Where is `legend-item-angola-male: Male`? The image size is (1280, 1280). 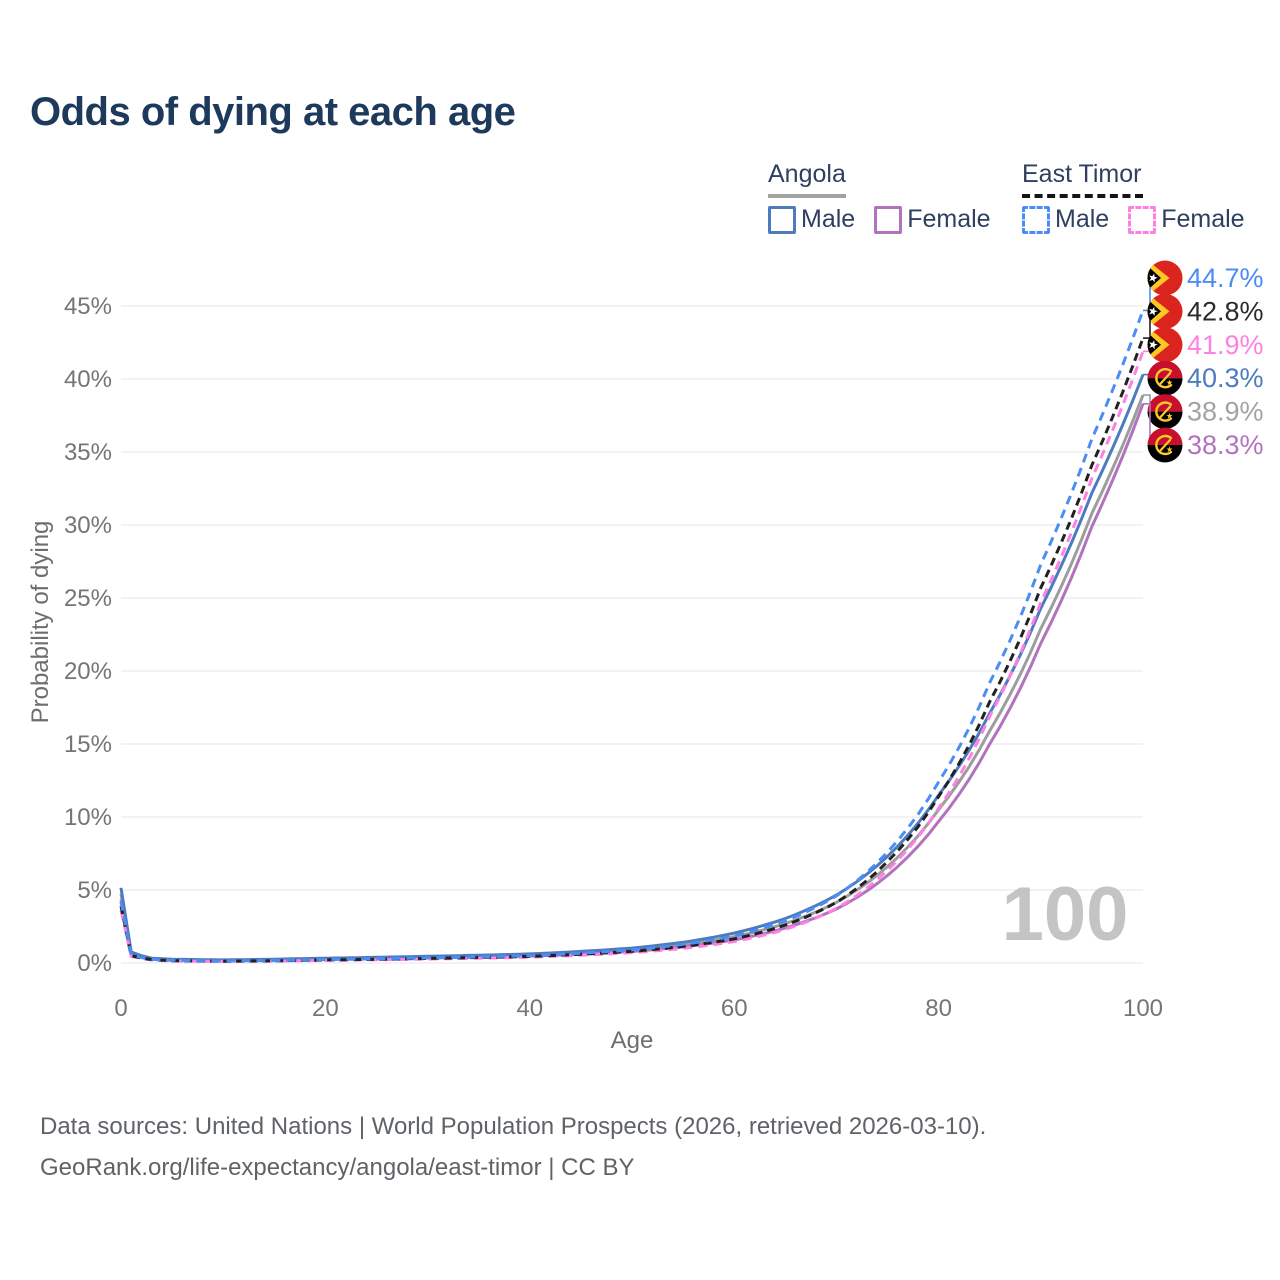
legend-item-angola-male: Male is located at coordinates (811, 219).